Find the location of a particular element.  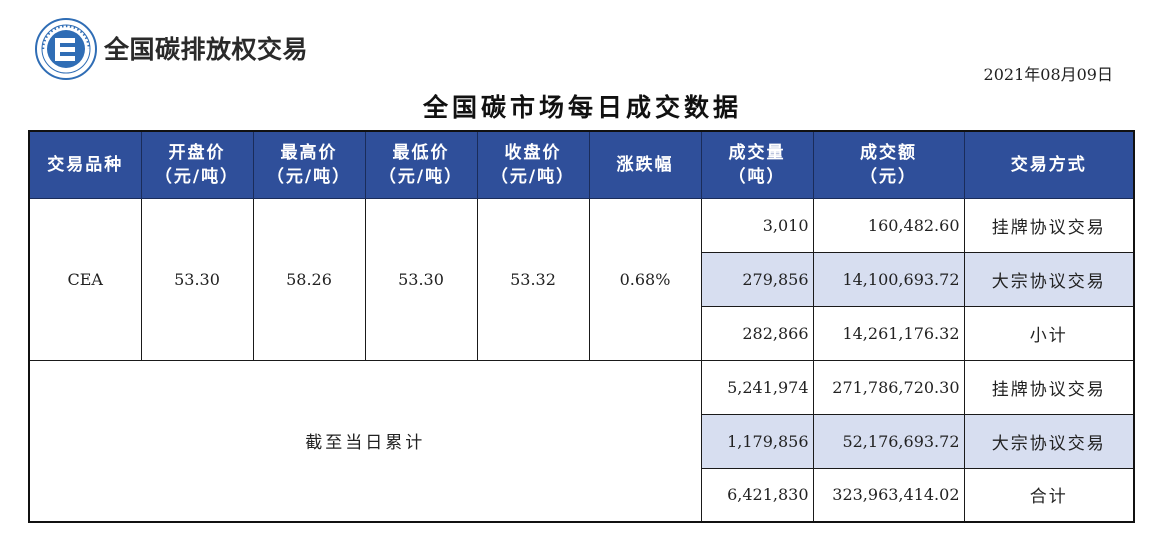

cell-change: 0.68% is located at coordinates (645, 279).